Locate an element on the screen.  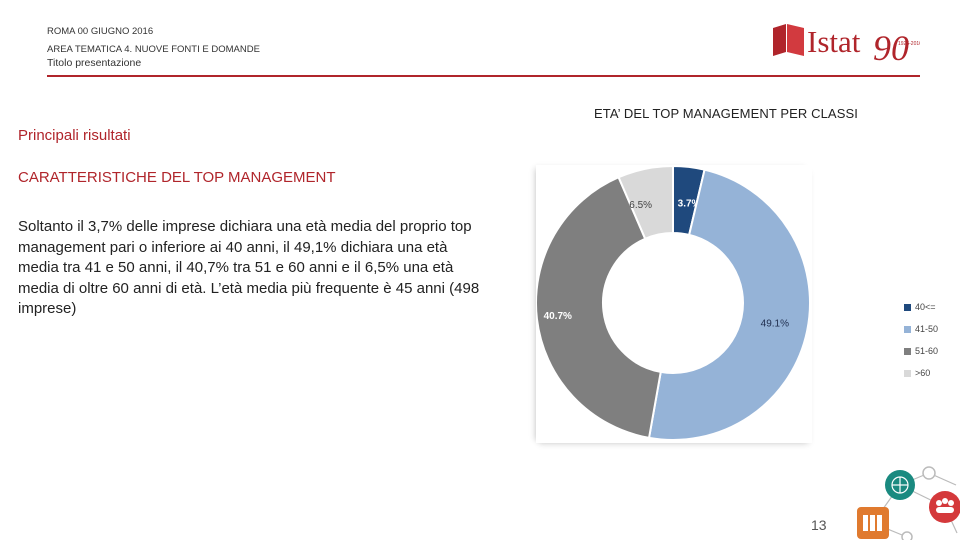
section-title: Principali risultati is located at coordinates (74, 135).